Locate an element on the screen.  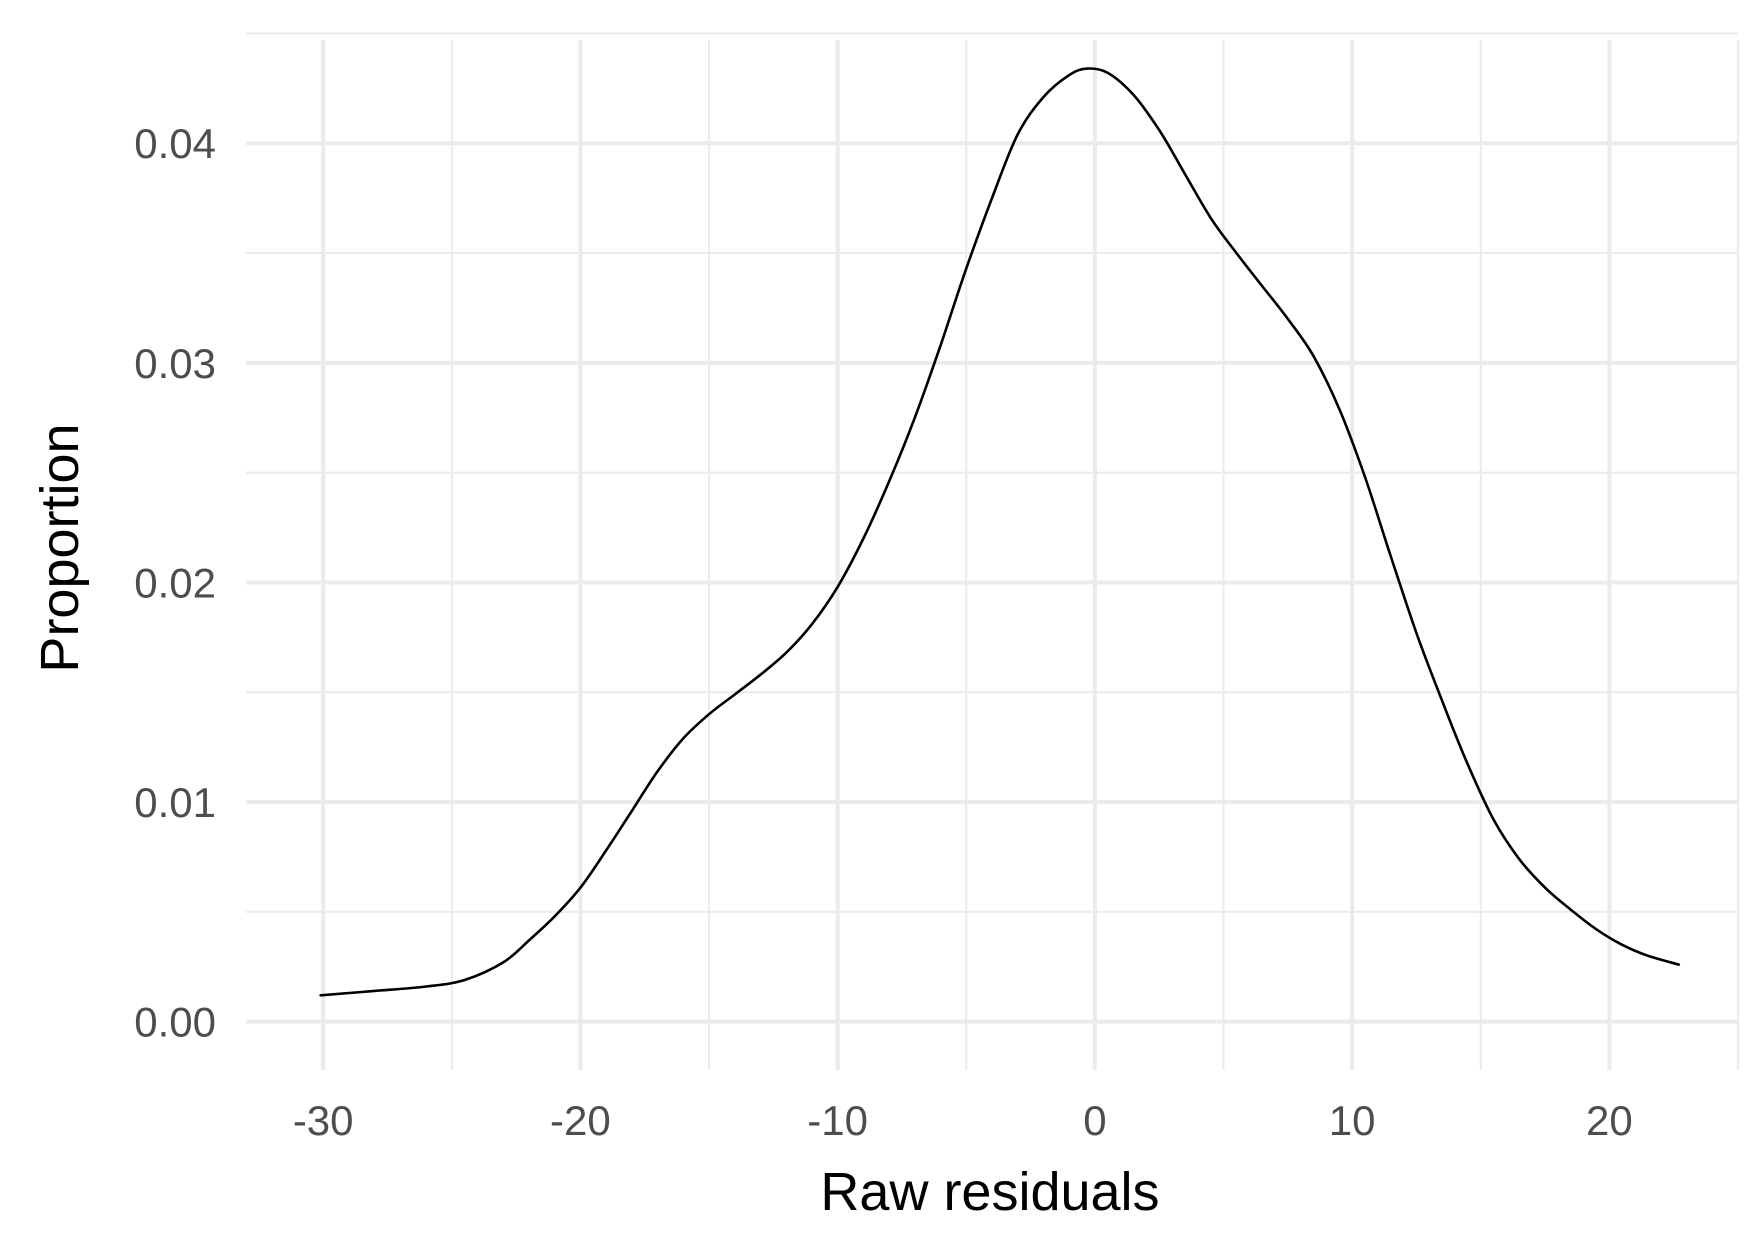
x-tick-label: 0 is located at coordinates (1094, 1120).